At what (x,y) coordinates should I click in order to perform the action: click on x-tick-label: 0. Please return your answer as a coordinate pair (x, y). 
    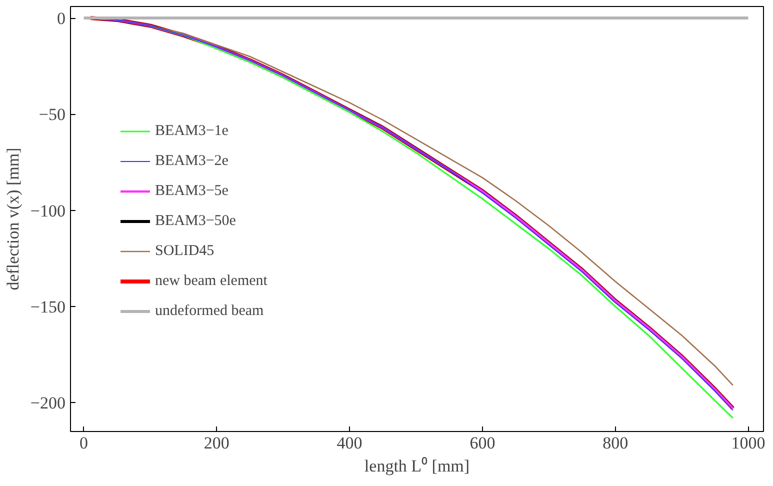
    Looking at the image, I should click on (84, 443).